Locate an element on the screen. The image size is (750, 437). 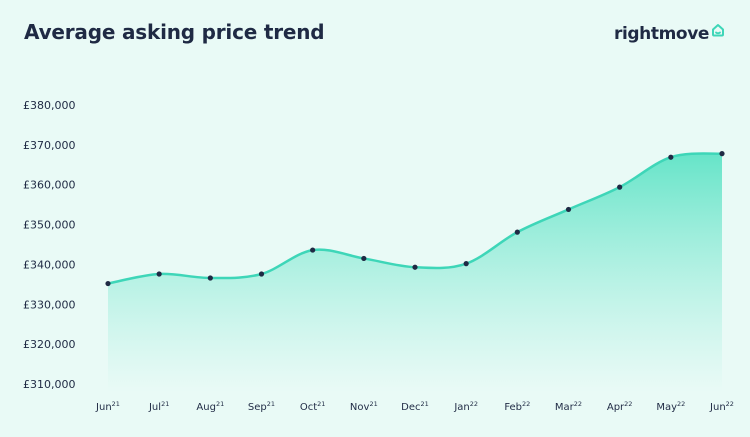
rightmove-logo: rightmove is located at coordinates (669, 33).